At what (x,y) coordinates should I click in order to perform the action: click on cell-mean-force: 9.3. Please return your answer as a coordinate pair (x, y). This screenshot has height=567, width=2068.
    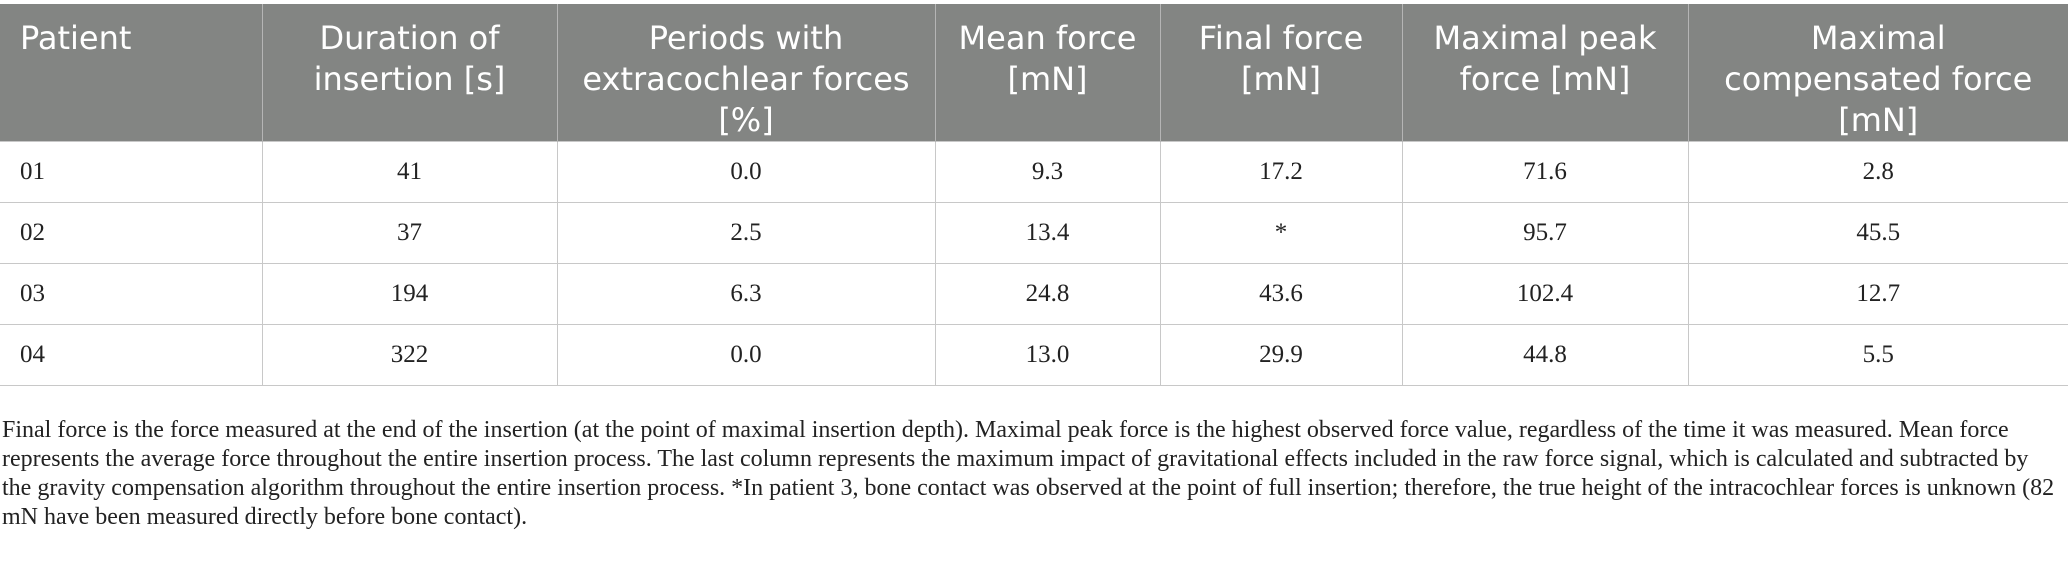
    Looking at the image, I should click on (1047, 172).